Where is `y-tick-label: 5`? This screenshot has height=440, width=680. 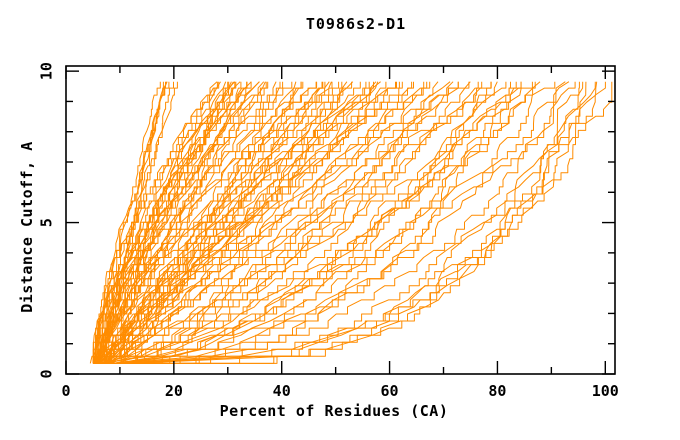
y-tick-label: 5 is located at coordinates (47, 222).